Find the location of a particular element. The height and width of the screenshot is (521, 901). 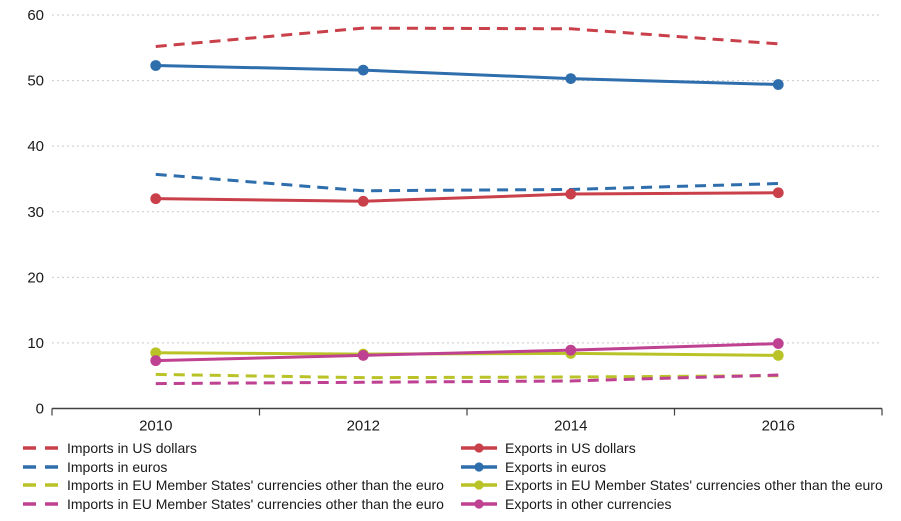

legend-label: Exports in euros is located at coordinates (556, 466).